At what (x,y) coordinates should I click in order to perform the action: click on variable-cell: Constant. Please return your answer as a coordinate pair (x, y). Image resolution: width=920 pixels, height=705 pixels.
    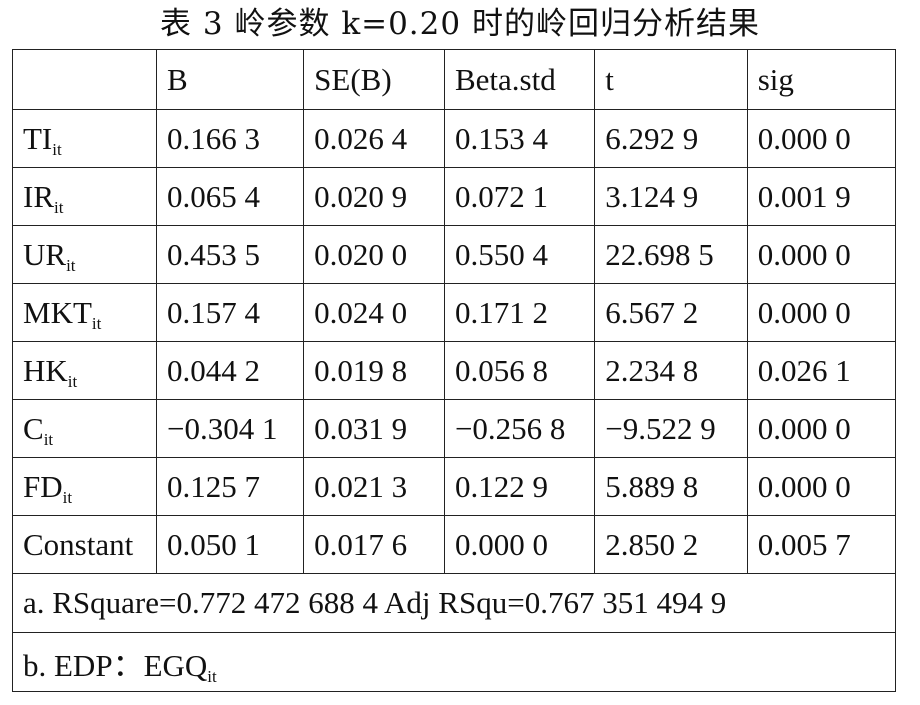
    Looking at the image, I should click on (84, 544).